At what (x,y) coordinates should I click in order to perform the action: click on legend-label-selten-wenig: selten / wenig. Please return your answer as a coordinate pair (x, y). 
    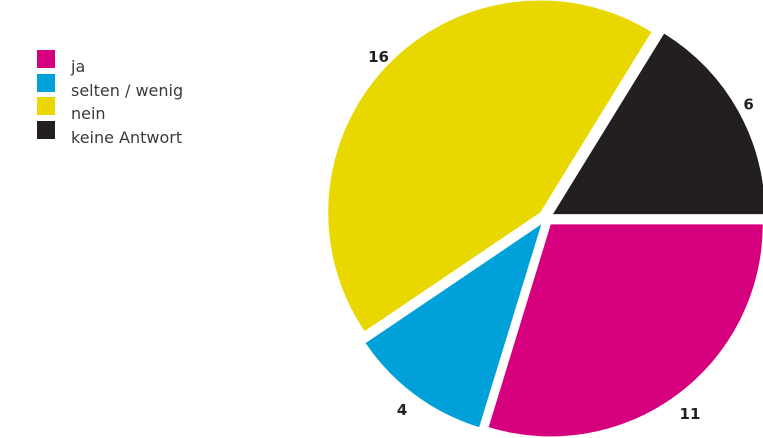
    Looking at the image, I should click on (127, 90).